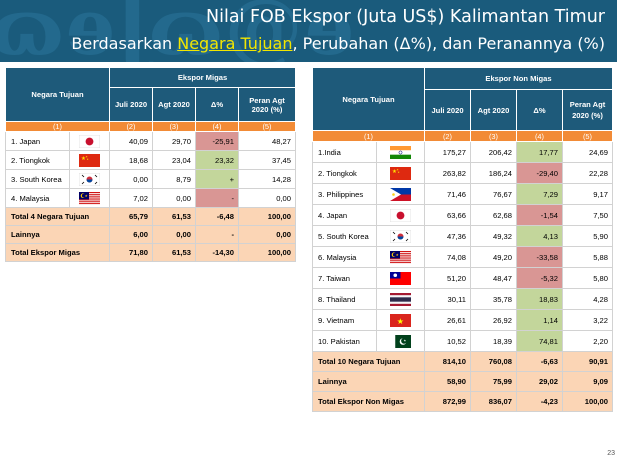 Image resolution: width=617 pixels, height=457 pixels. Describe the element at coordinates (587, 299) in the screenshot. I see `value-peran: 4,28` at that location.